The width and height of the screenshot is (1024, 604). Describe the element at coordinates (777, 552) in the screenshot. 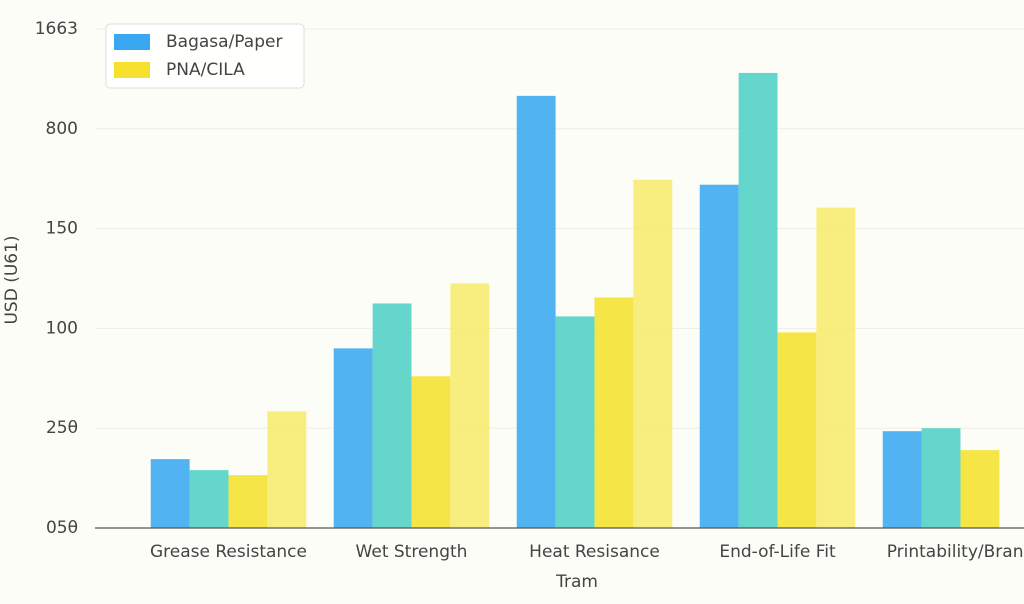

I see `x-tick-label: End-of-Life Fit` at that location.